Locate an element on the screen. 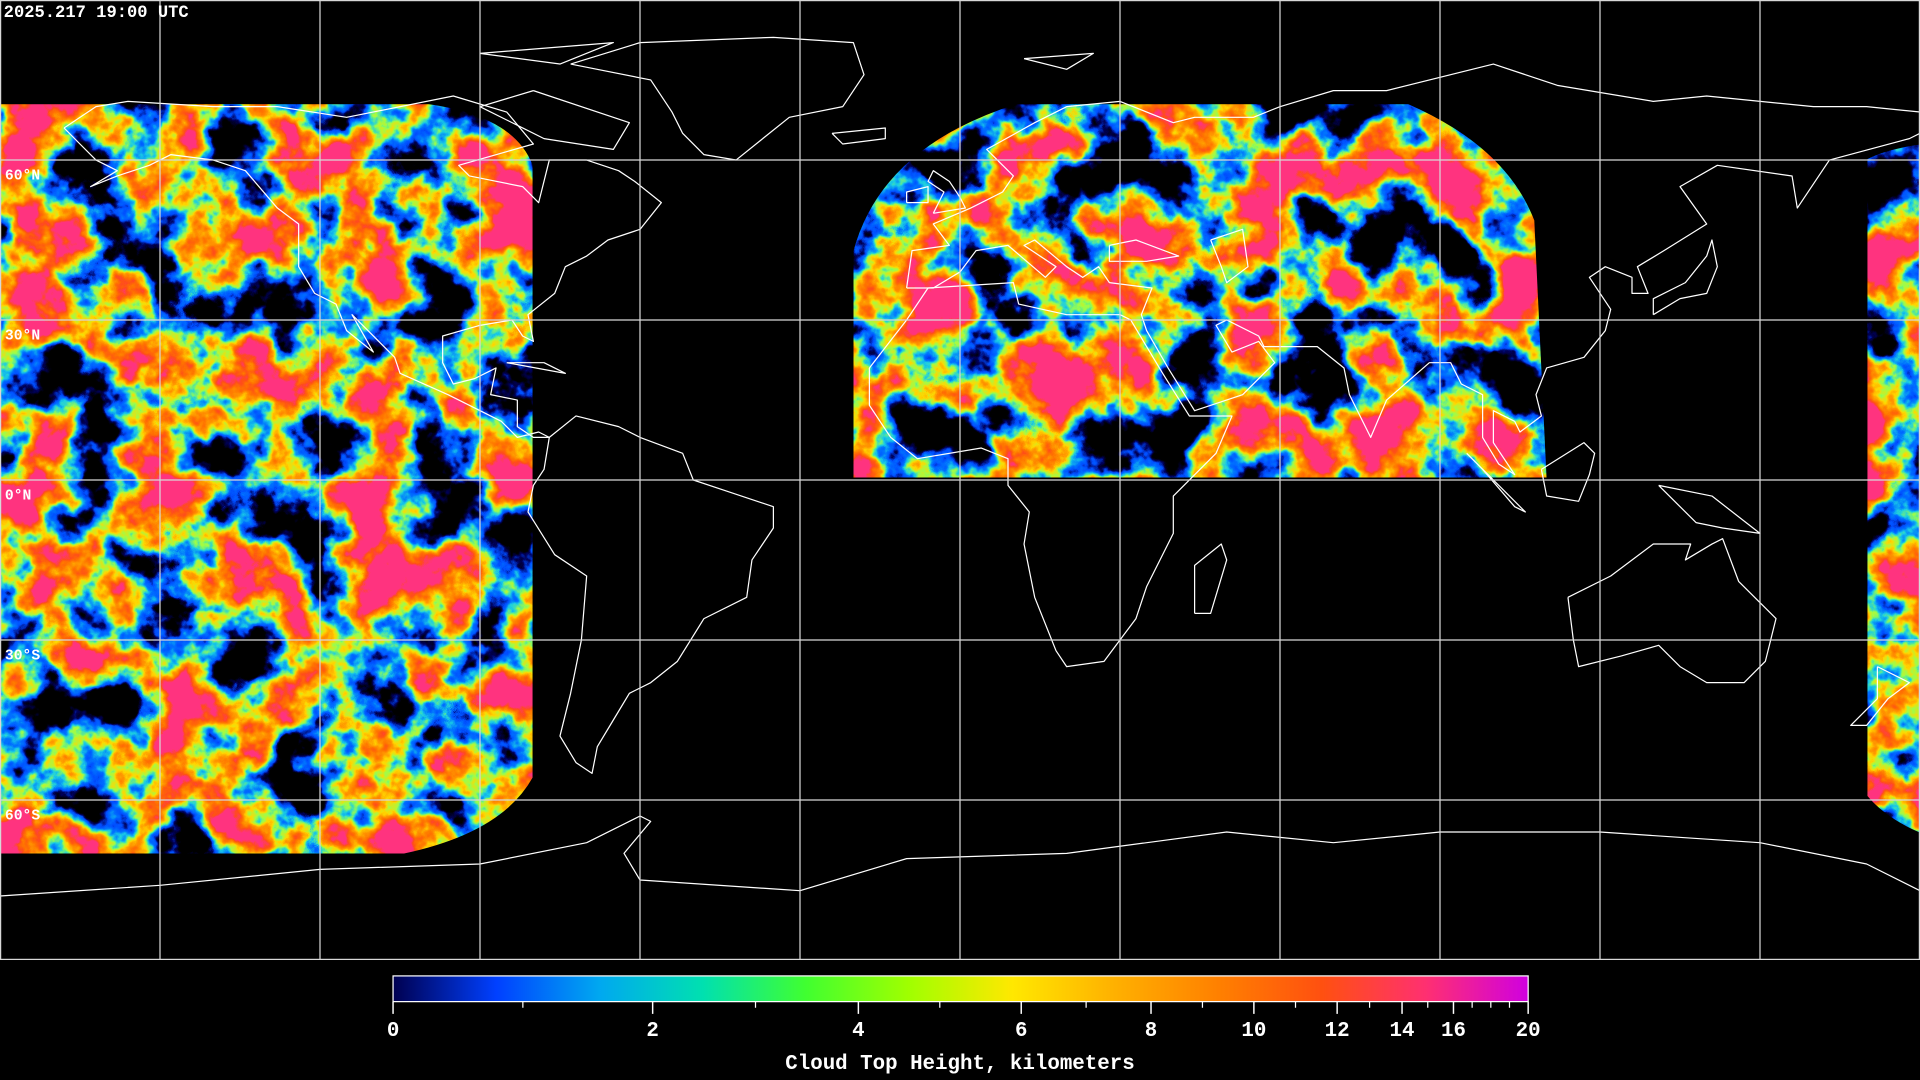  colorbar-tick-label: 16 is located at coordinates (1453, 1031).